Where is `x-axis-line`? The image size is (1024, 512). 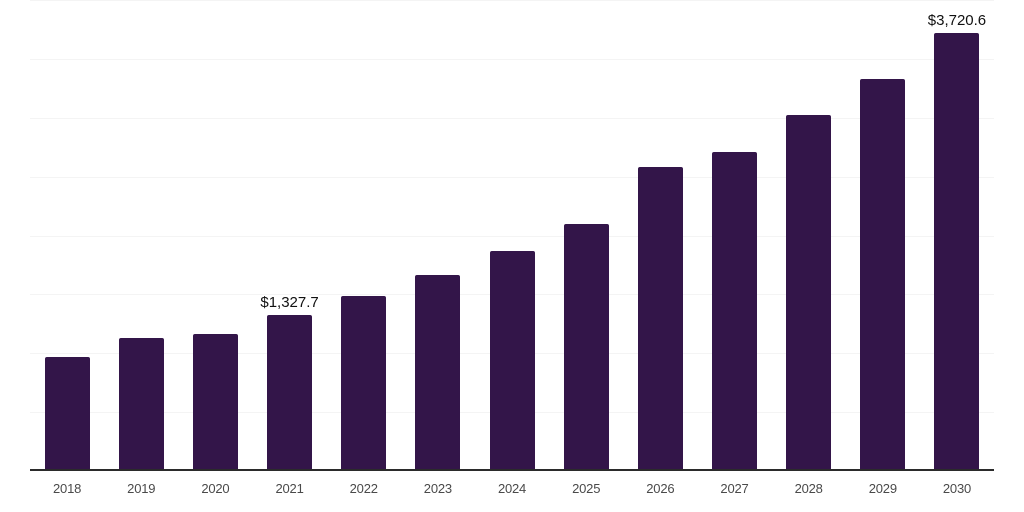 x-axis-line is located at coordinates (512, 470).